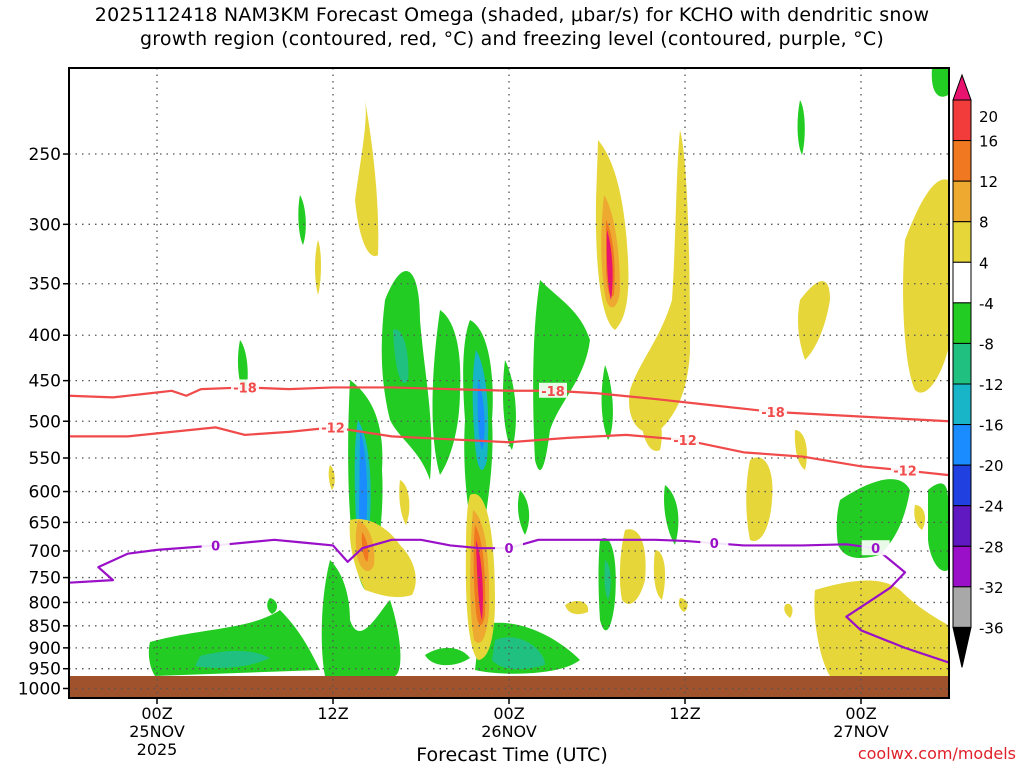  What do you see at coordinates (561, 375) in the screenshot?
I see `omega-rising-tower-f` at bounding box center [561, 375].